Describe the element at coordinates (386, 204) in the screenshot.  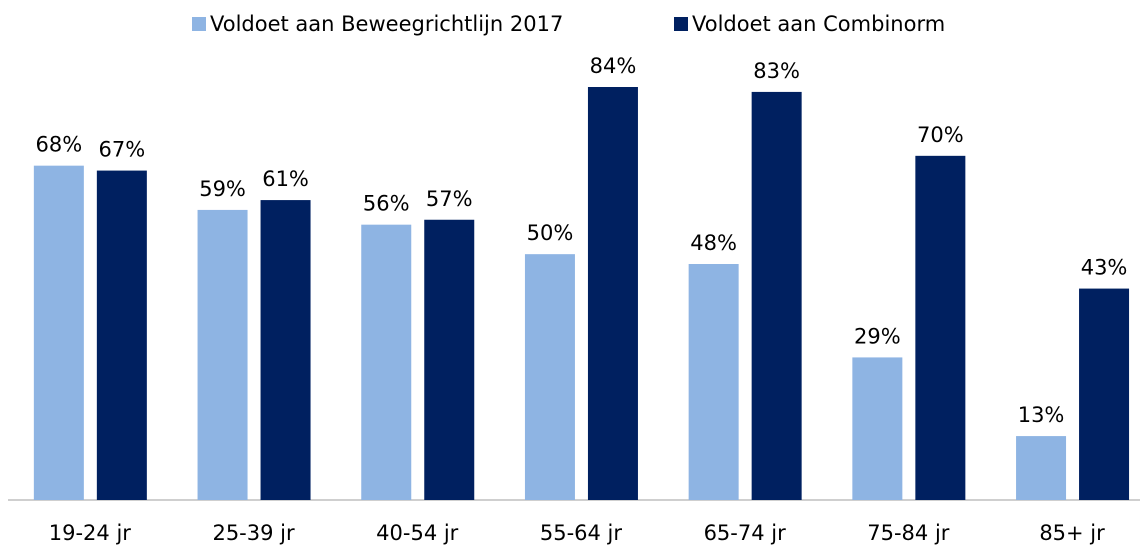
I see `value-label: 56%` at that location.